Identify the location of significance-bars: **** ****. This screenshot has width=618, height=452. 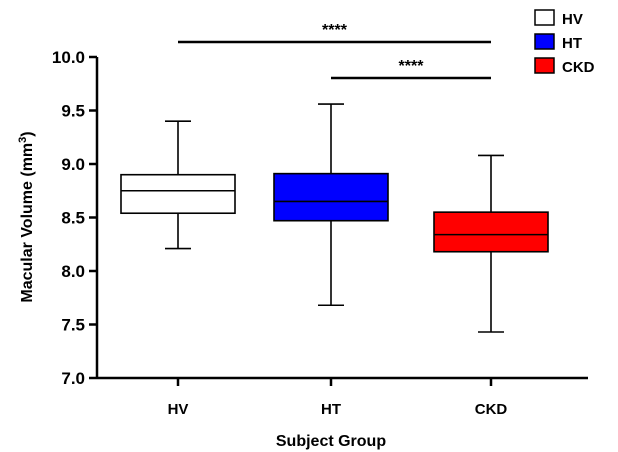
(334, 51).